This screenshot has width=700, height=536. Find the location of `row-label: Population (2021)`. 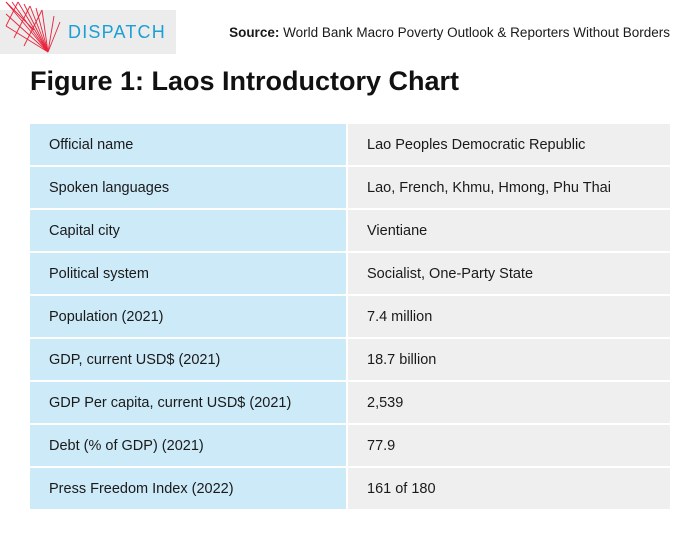

row-label: Population (2021) is located at coordinates (188, 316).